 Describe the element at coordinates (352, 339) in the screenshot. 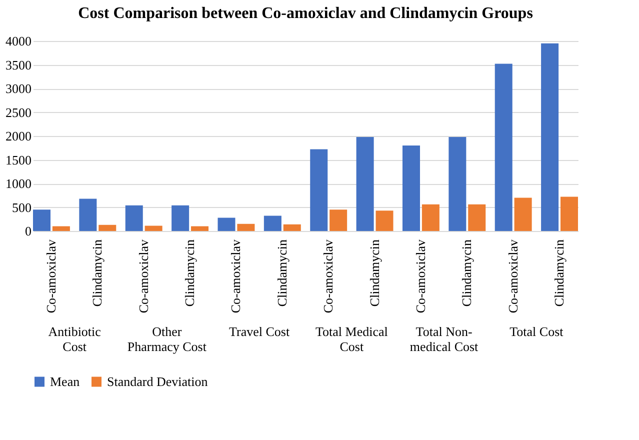

I see `text: Total Medical Cost` at that location.